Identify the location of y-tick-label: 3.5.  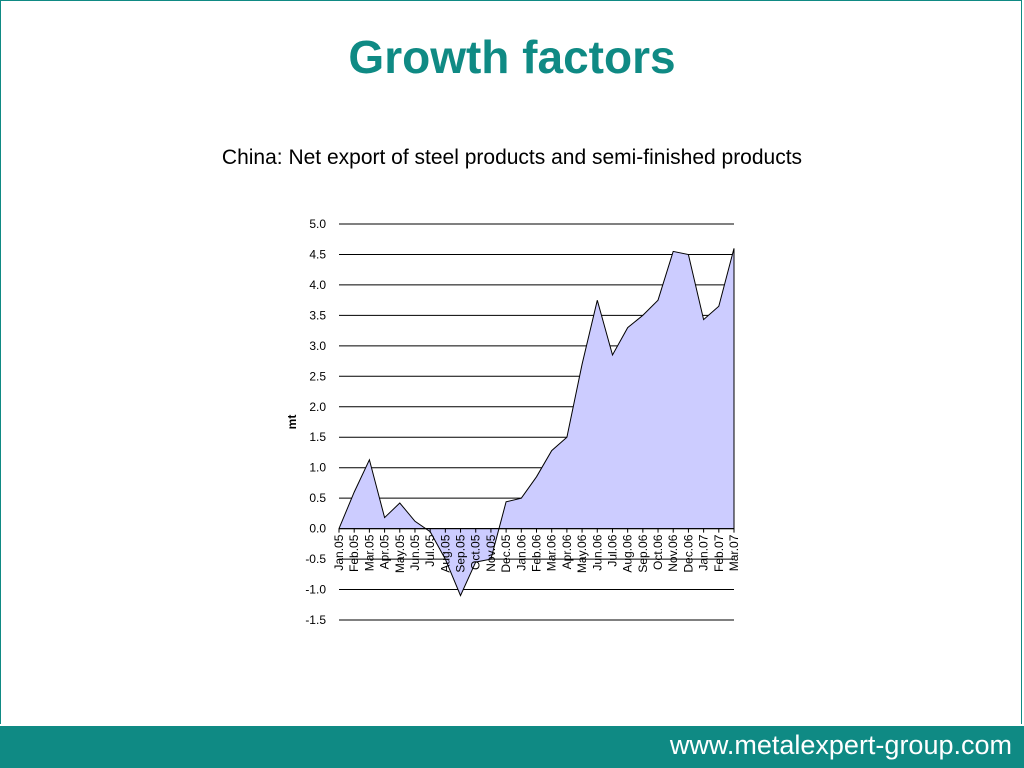
(317, 315).